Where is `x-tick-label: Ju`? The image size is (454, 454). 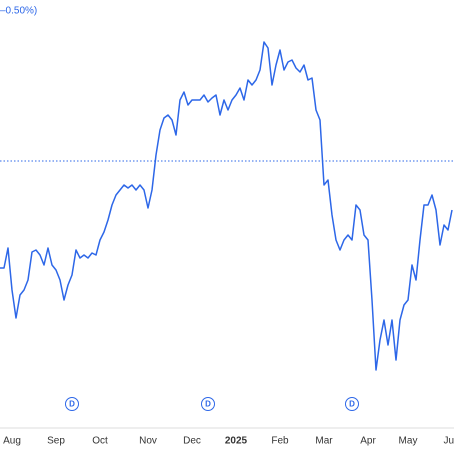
x-tick-label: Ju is located at coordinates (448, 441).